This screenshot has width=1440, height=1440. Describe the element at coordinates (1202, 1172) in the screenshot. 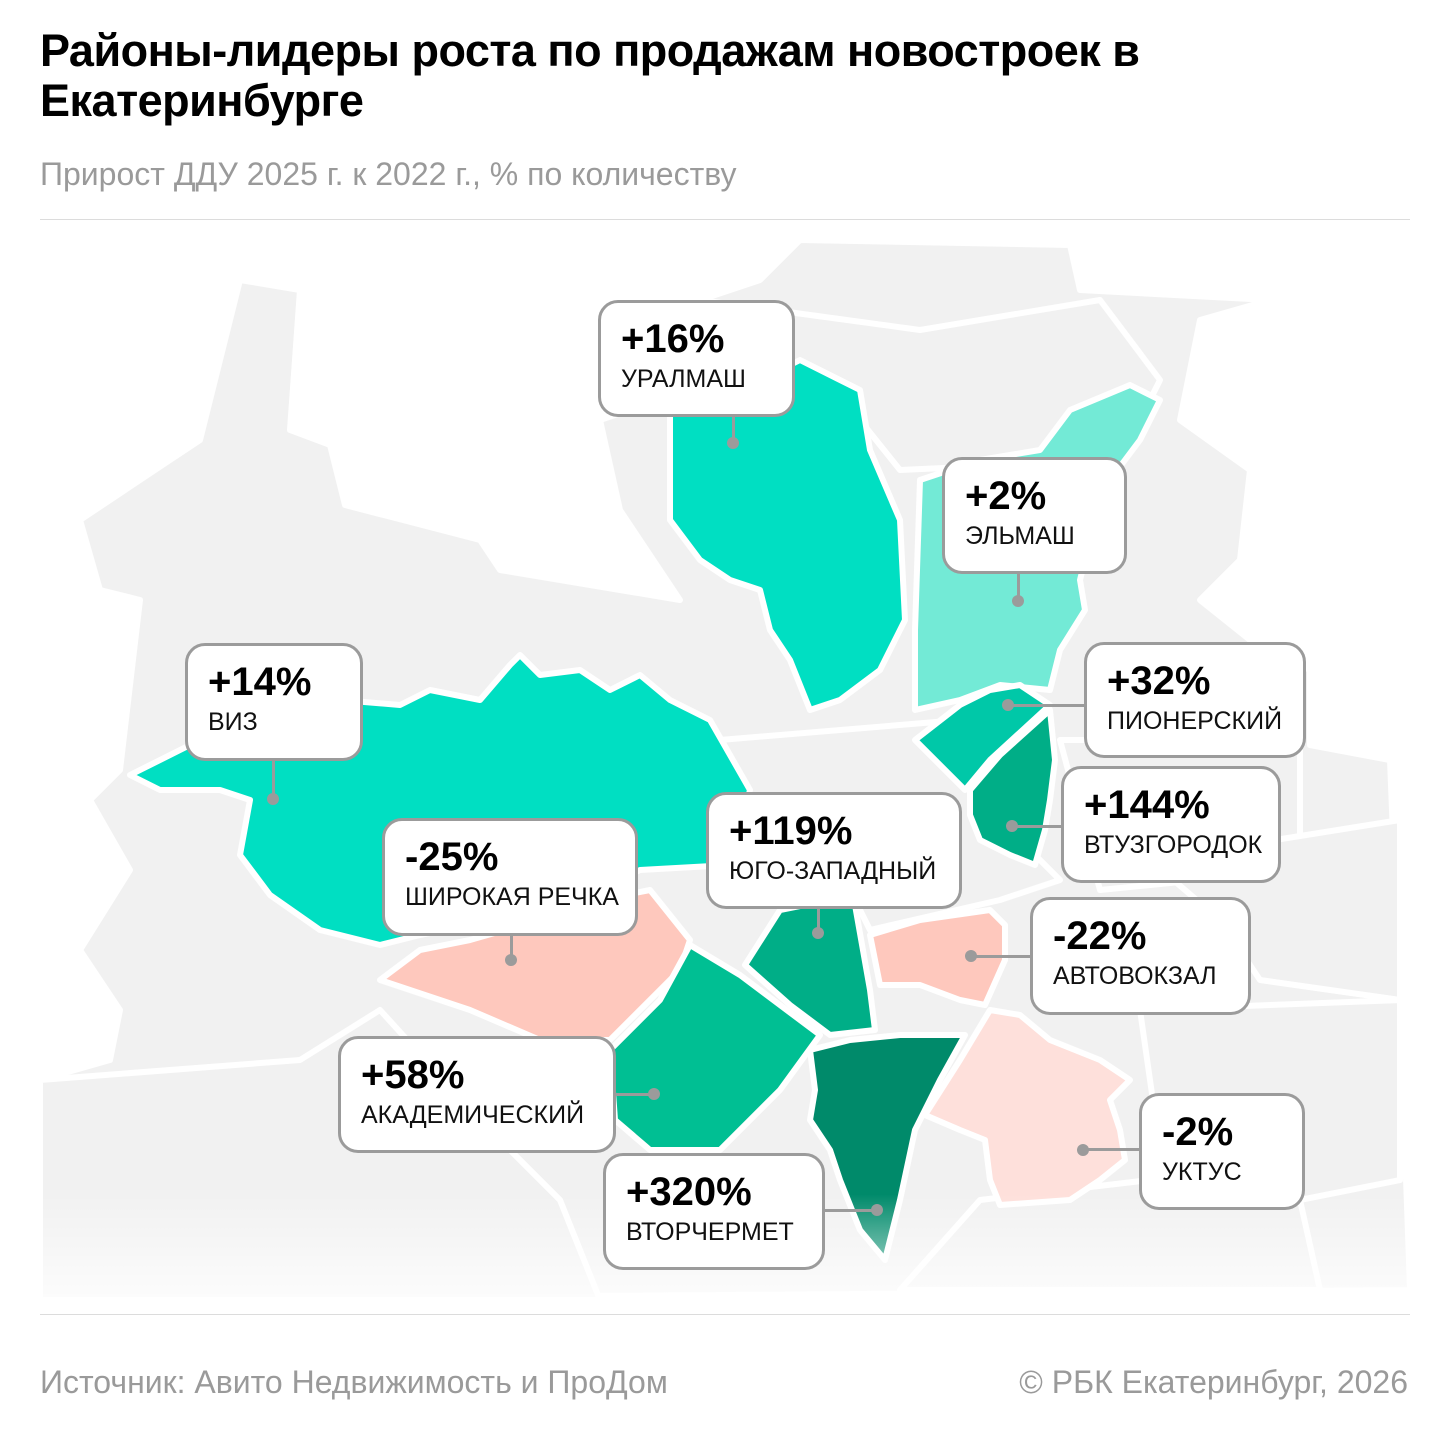

I see `callout-label: УКТУС` at that location.